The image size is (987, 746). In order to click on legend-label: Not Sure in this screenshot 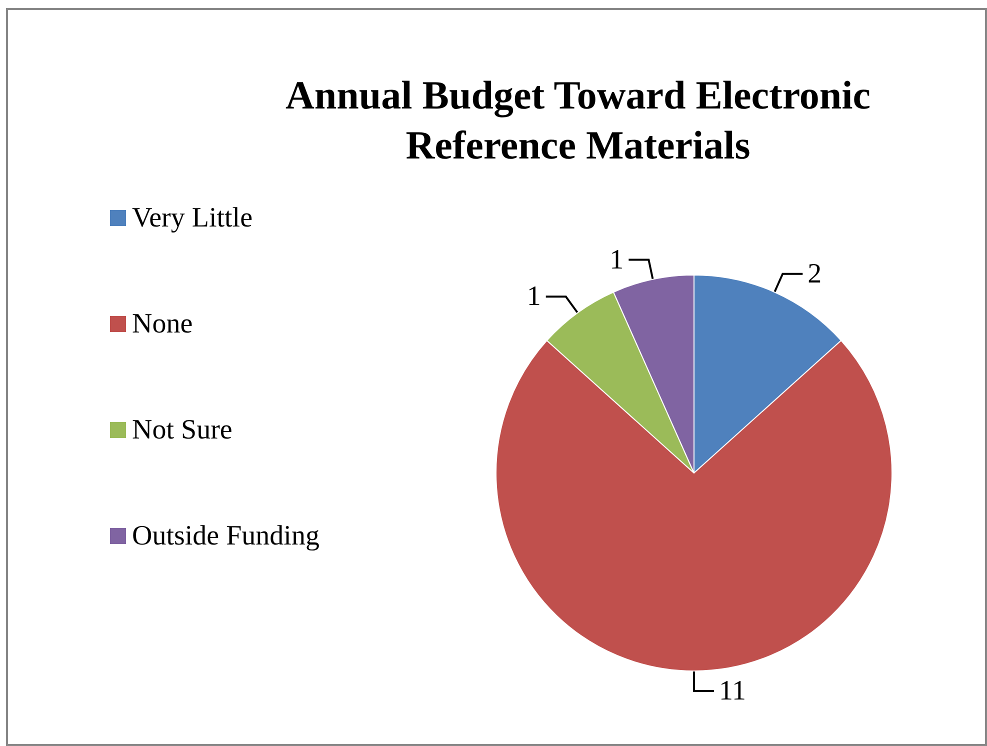, I will do `click(182, 430)`.